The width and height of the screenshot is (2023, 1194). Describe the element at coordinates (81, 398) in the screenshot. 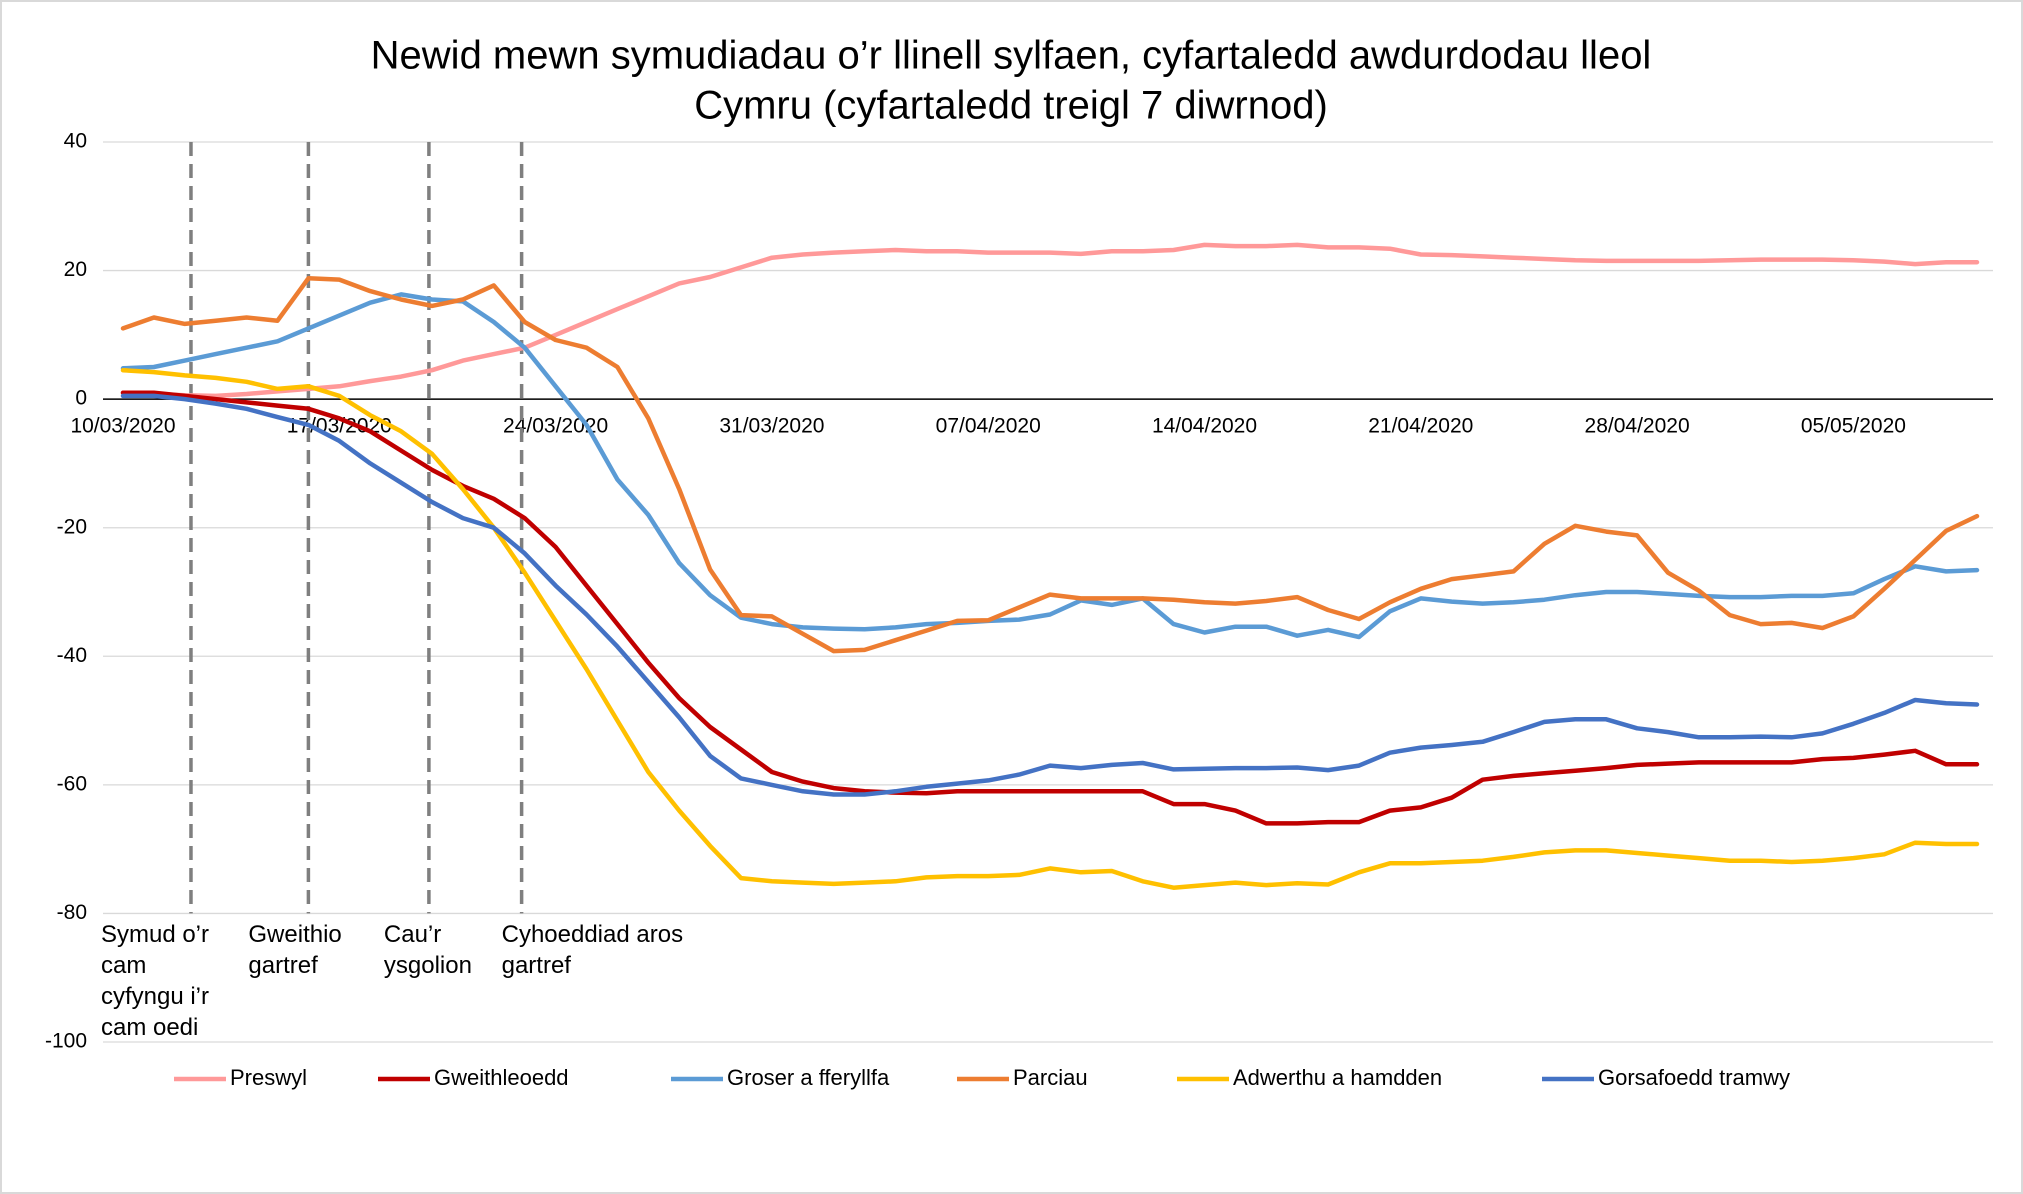

I see `y-tick-label: 0` at that location.